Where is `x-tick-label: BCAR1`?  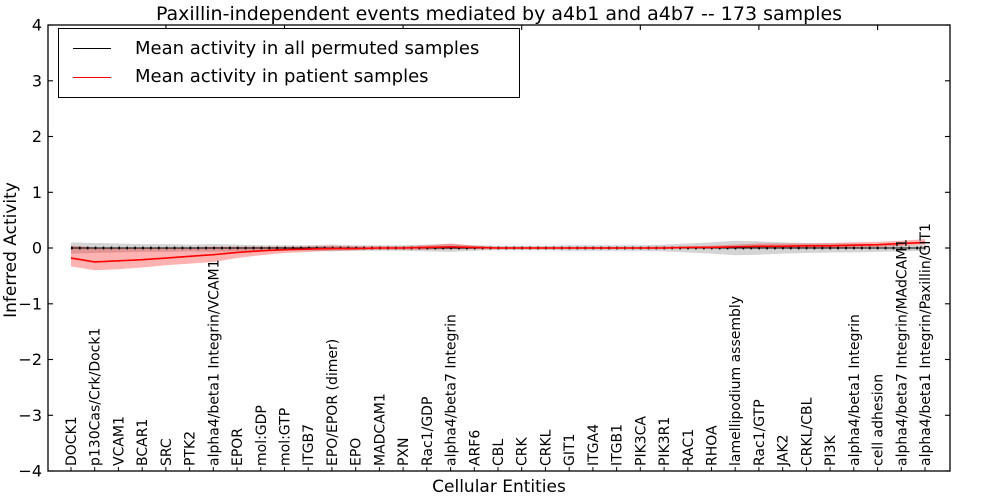 x-tick-label: BCAR1 is located at coordinates (143, 442).